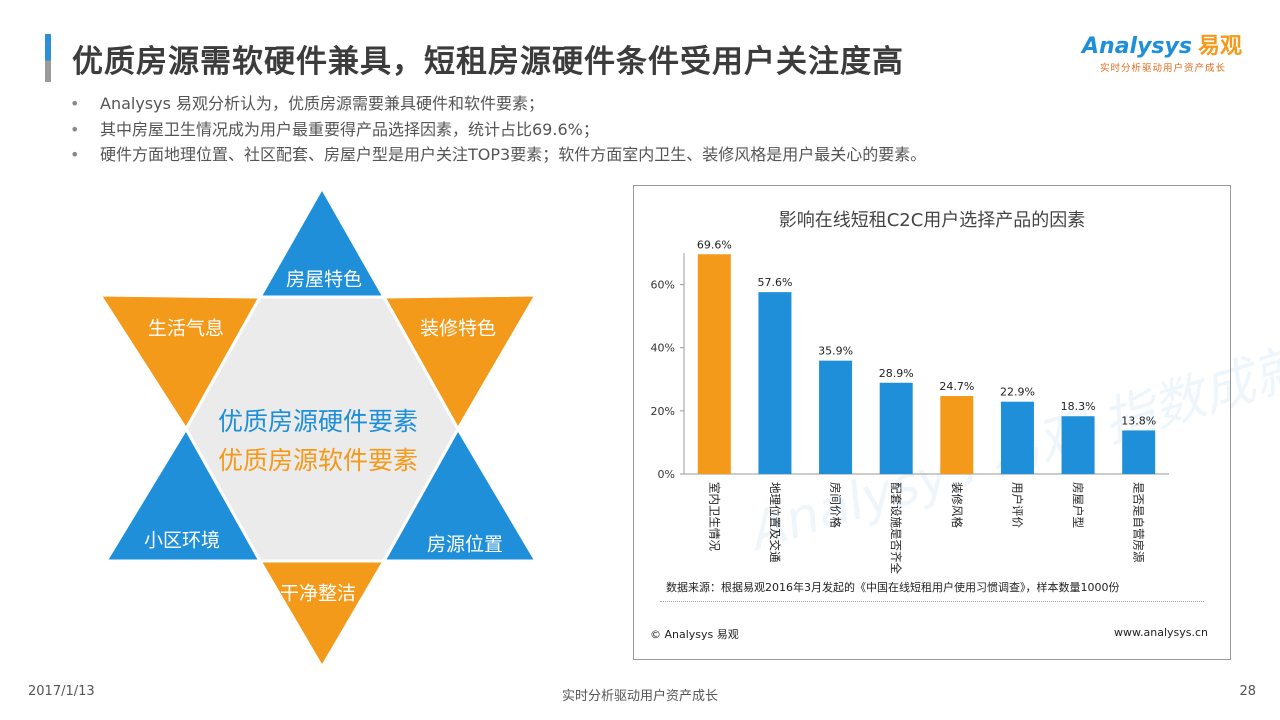  Describe the element at coordinates (1078, 406) in the screenshot. I see `data-label: 18.3%` at that location.